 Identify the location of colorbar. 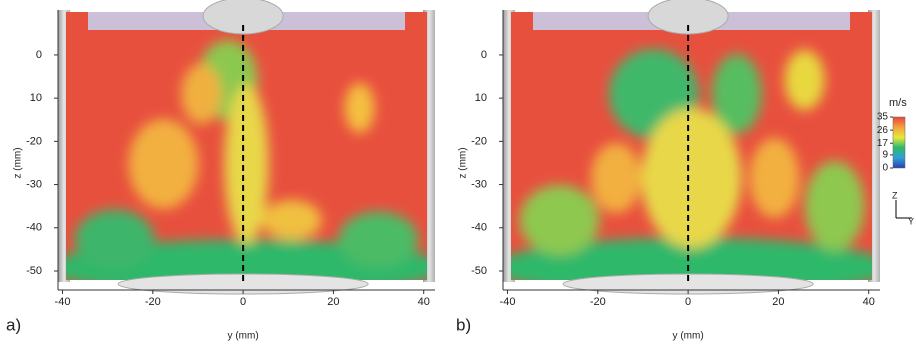
(899, 142).